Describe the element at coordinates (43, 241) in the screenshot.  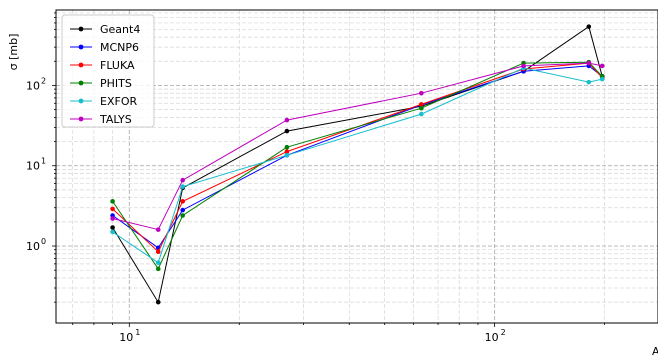
I see `y-tick-exponent: 0` at that location.